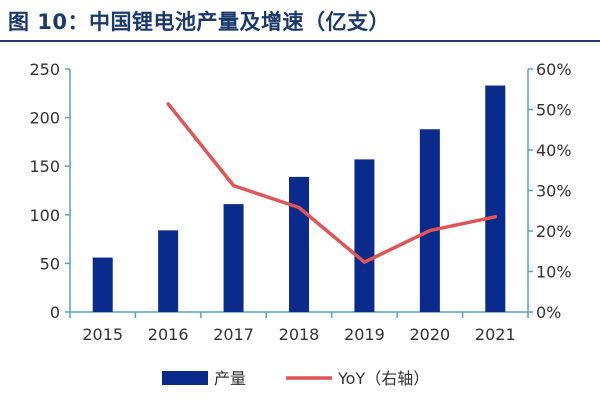  What do you see at coordinates (364, 235) in the screenshot?
I see `bar-2019` at bounding box center [364, 235].